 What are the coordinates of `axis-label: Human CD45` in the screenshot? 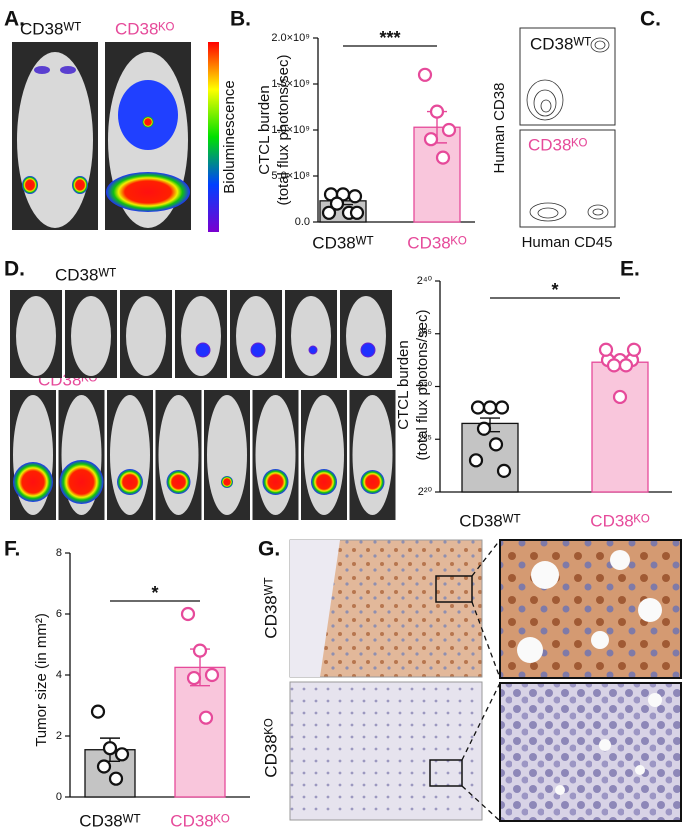 It's located at (567, 242).